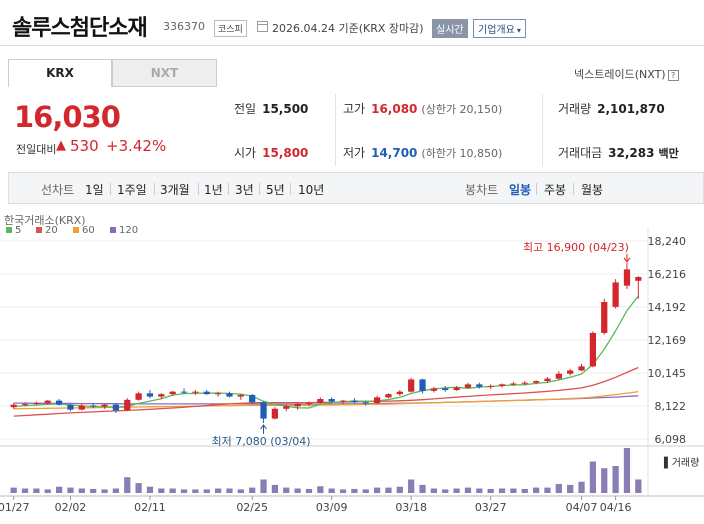 The image size is (704, 524). What do you see at coordinates (592, 190) in the screenshot?
I see `candle-monthly: 월봉` at bounding box center [592, 190].